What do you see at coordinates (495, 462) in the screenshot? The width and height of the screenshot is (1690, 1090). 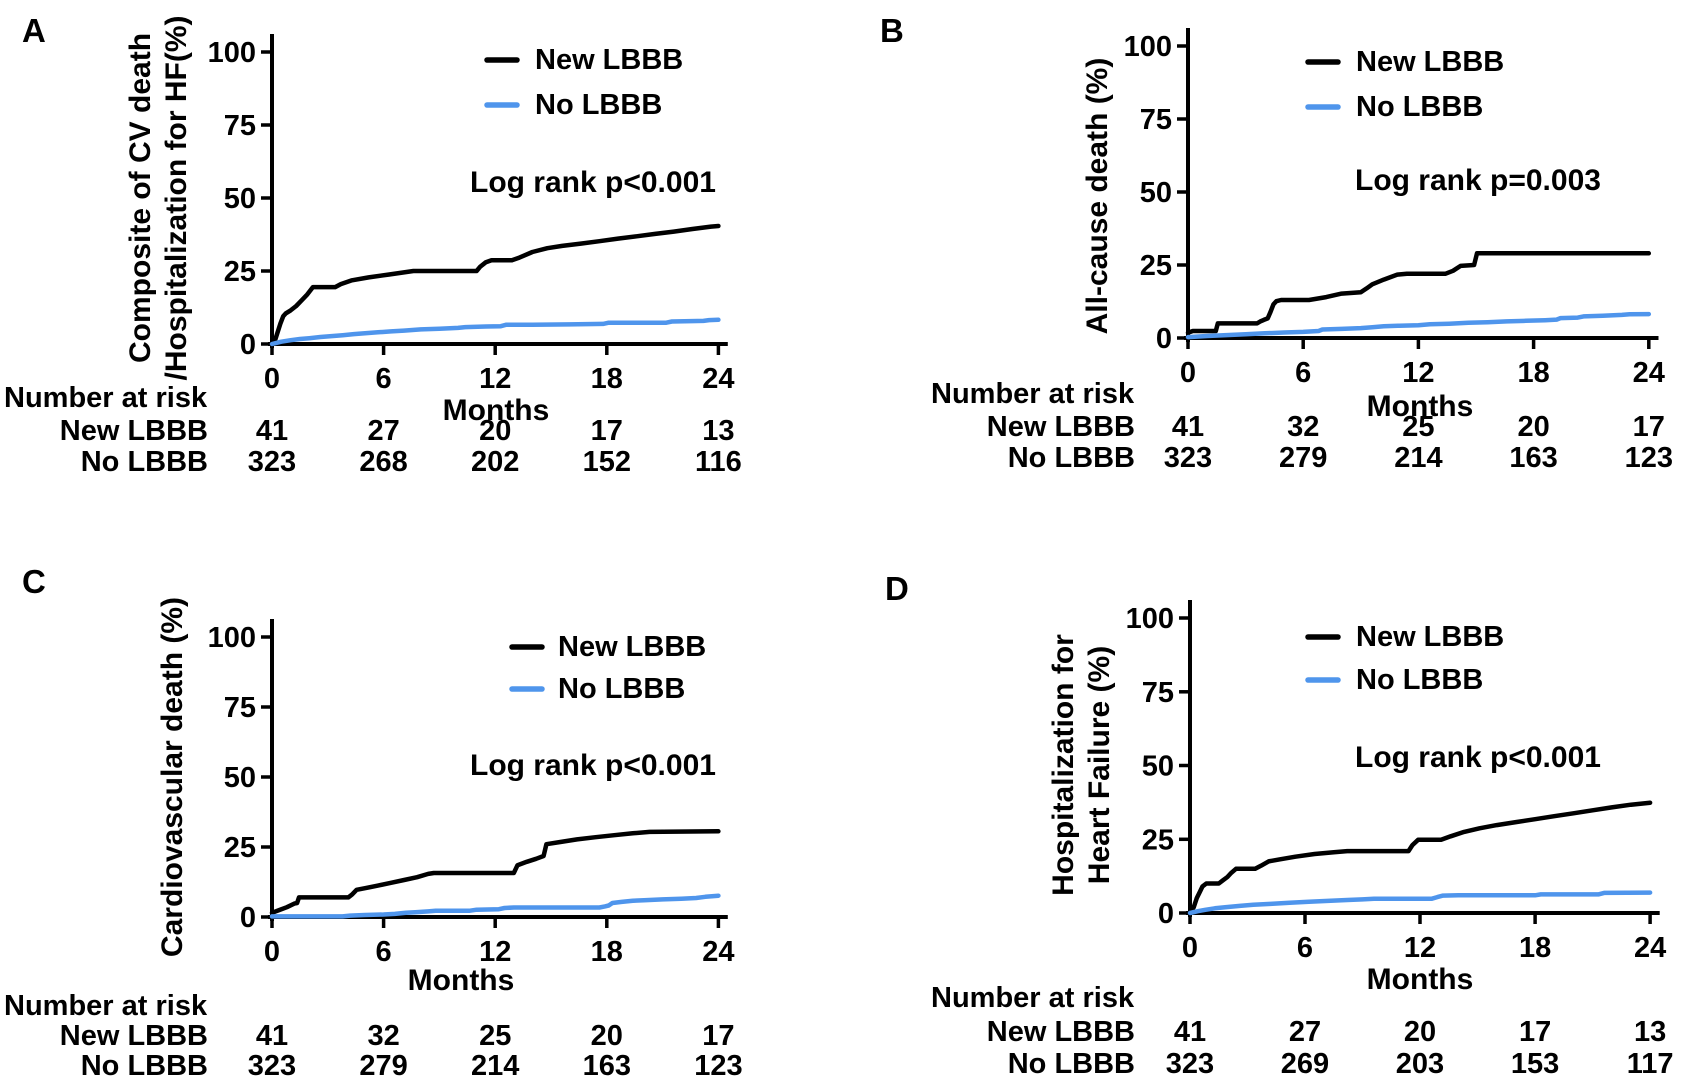 I see `risk-count: 202` at bounding box center [495, 462].